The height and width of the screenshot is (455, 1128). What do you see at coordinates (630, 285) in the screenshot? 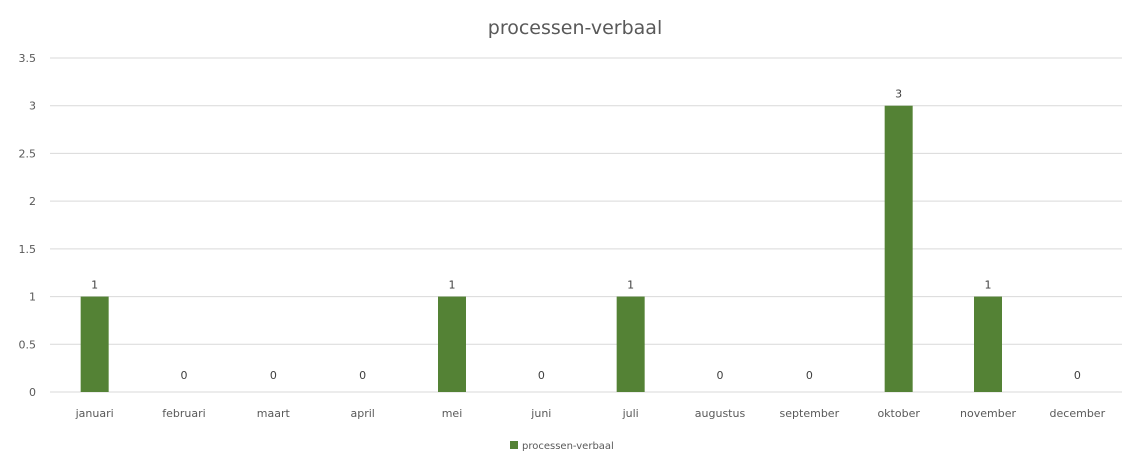
I see `data-label-juli: 1` at bounding box center [630, 285].